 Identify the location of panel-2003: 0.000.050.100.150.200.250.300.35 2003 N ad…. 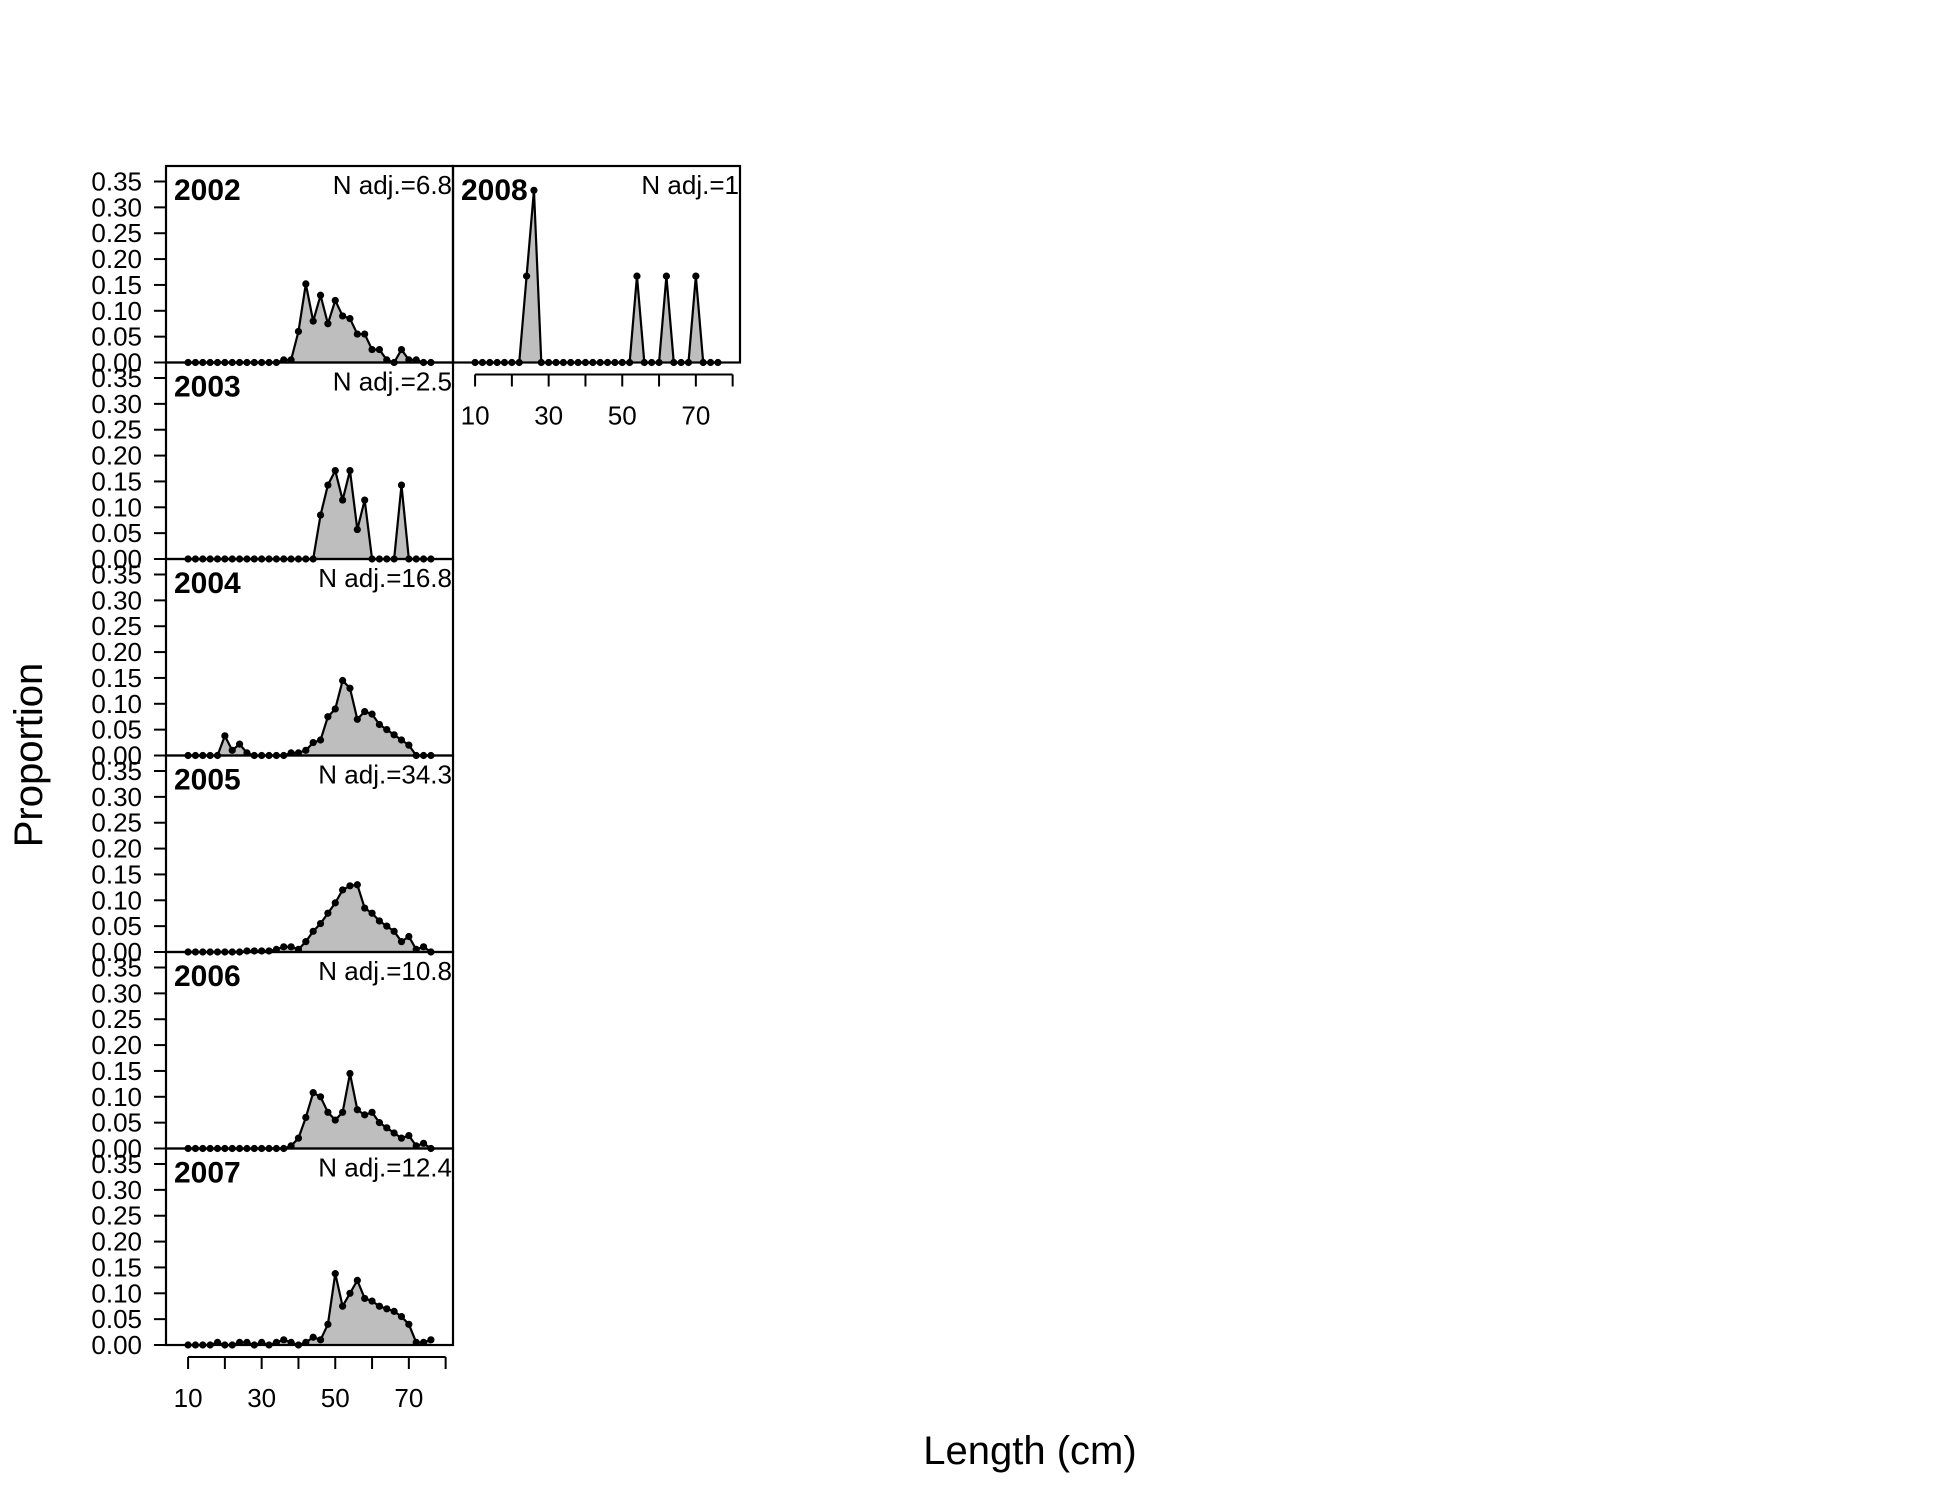
(273, 467).